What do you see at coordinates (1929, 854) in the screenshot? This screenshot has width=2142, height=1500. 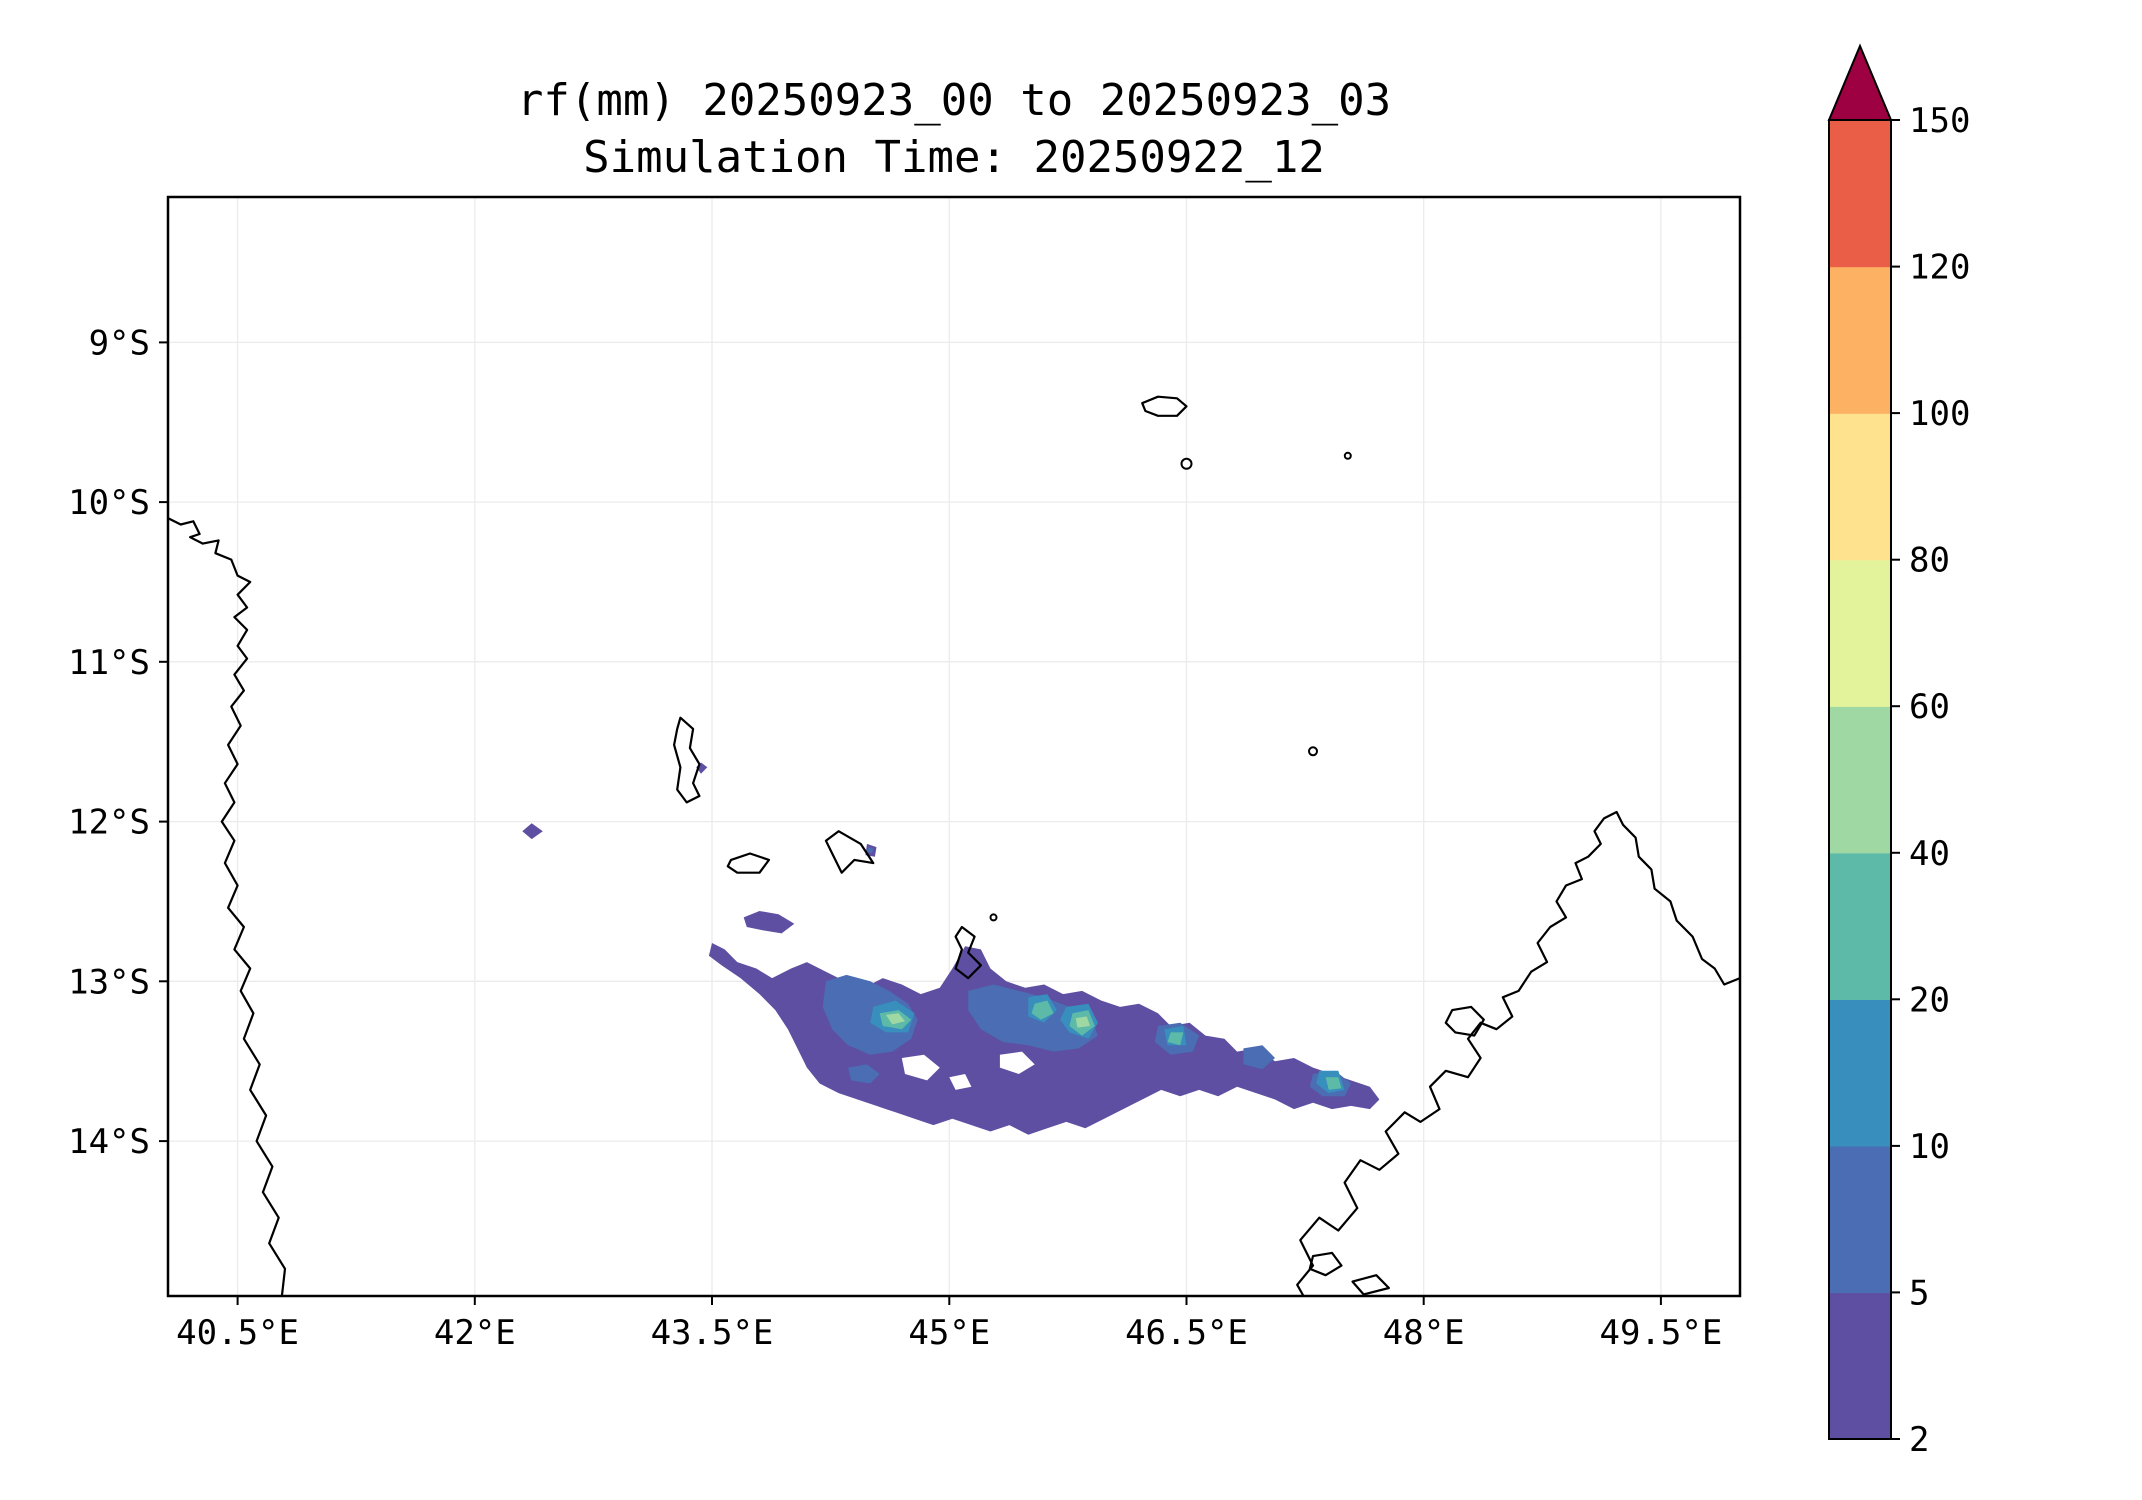 I see `colorbar-tick-label: 40` at bounding box center [1929, 854].